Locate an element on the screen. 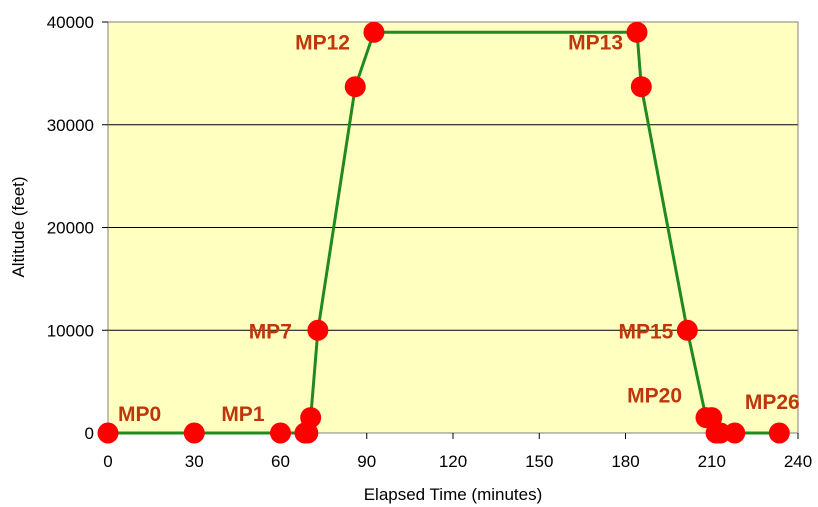 The image size is (818, 507). waypoint-label: MP0 is located at coordinates (139, 414).